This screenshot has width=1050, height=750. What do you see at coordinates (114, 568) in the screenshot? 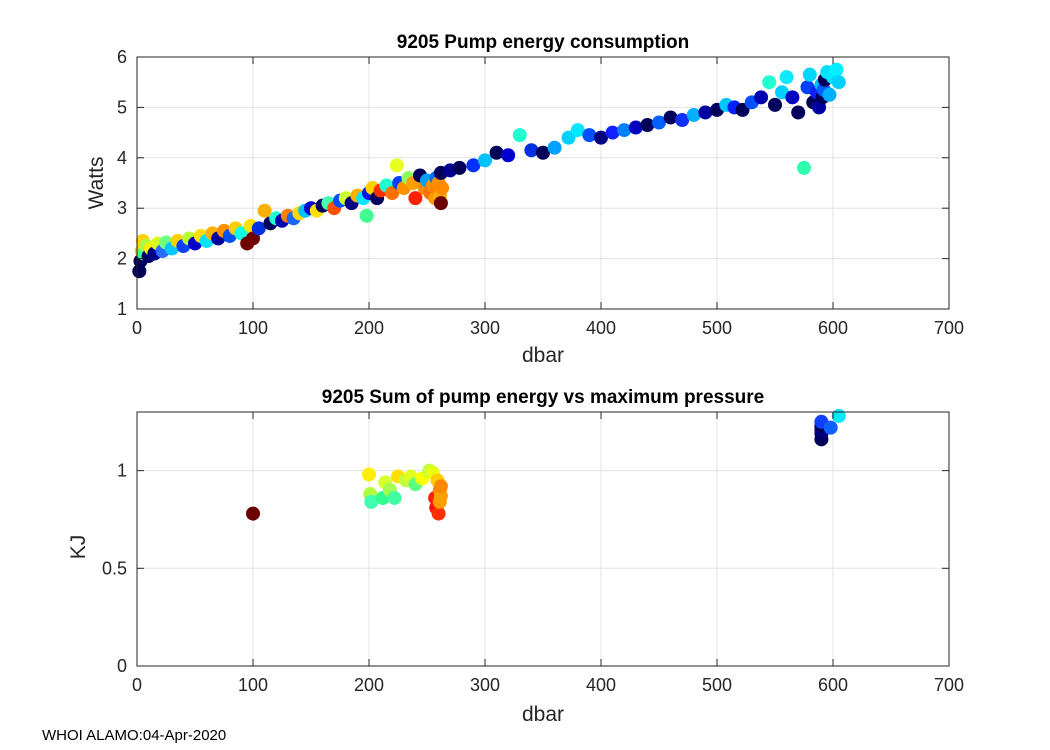
I see `y-tick-label: 0.5` at bounding box center [114, 568].